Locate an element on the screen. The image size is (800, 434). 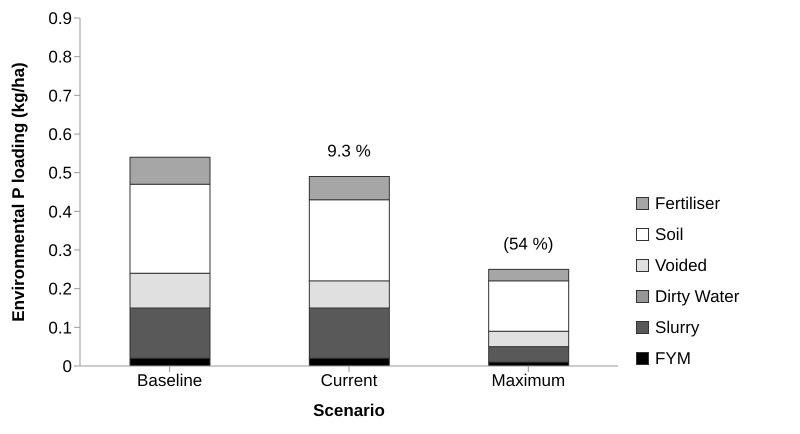
y-tick-label: 0.6 is located at coordinates (60, 134).